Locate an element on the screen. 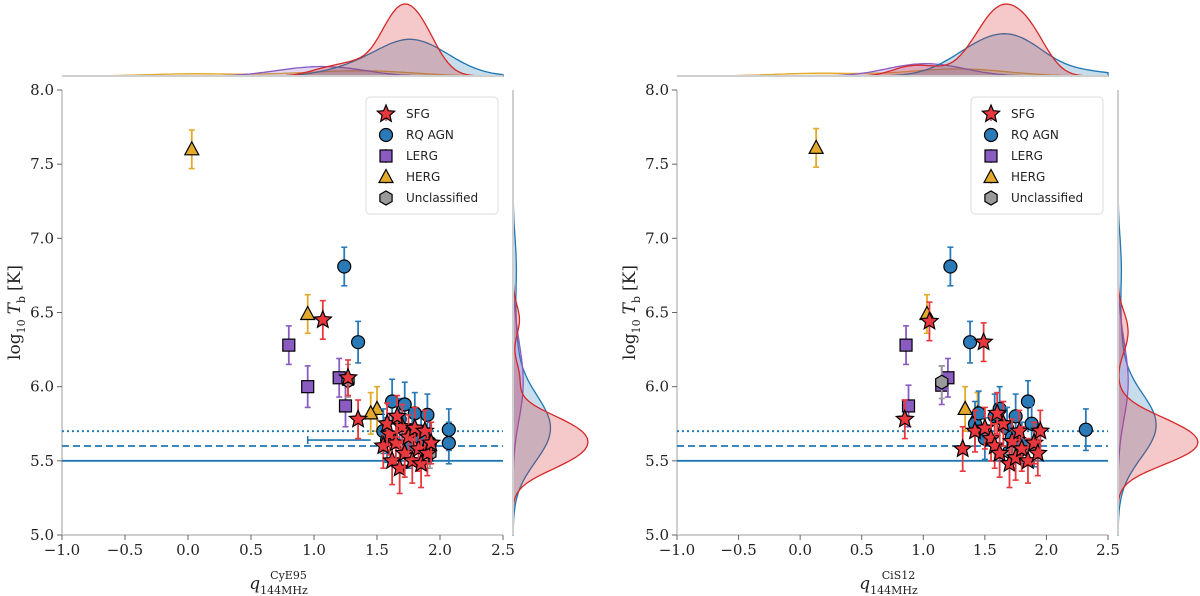 The width and height of the screenshot is (1200, 596). y-label-var: T is located at coordinates (15, 307).